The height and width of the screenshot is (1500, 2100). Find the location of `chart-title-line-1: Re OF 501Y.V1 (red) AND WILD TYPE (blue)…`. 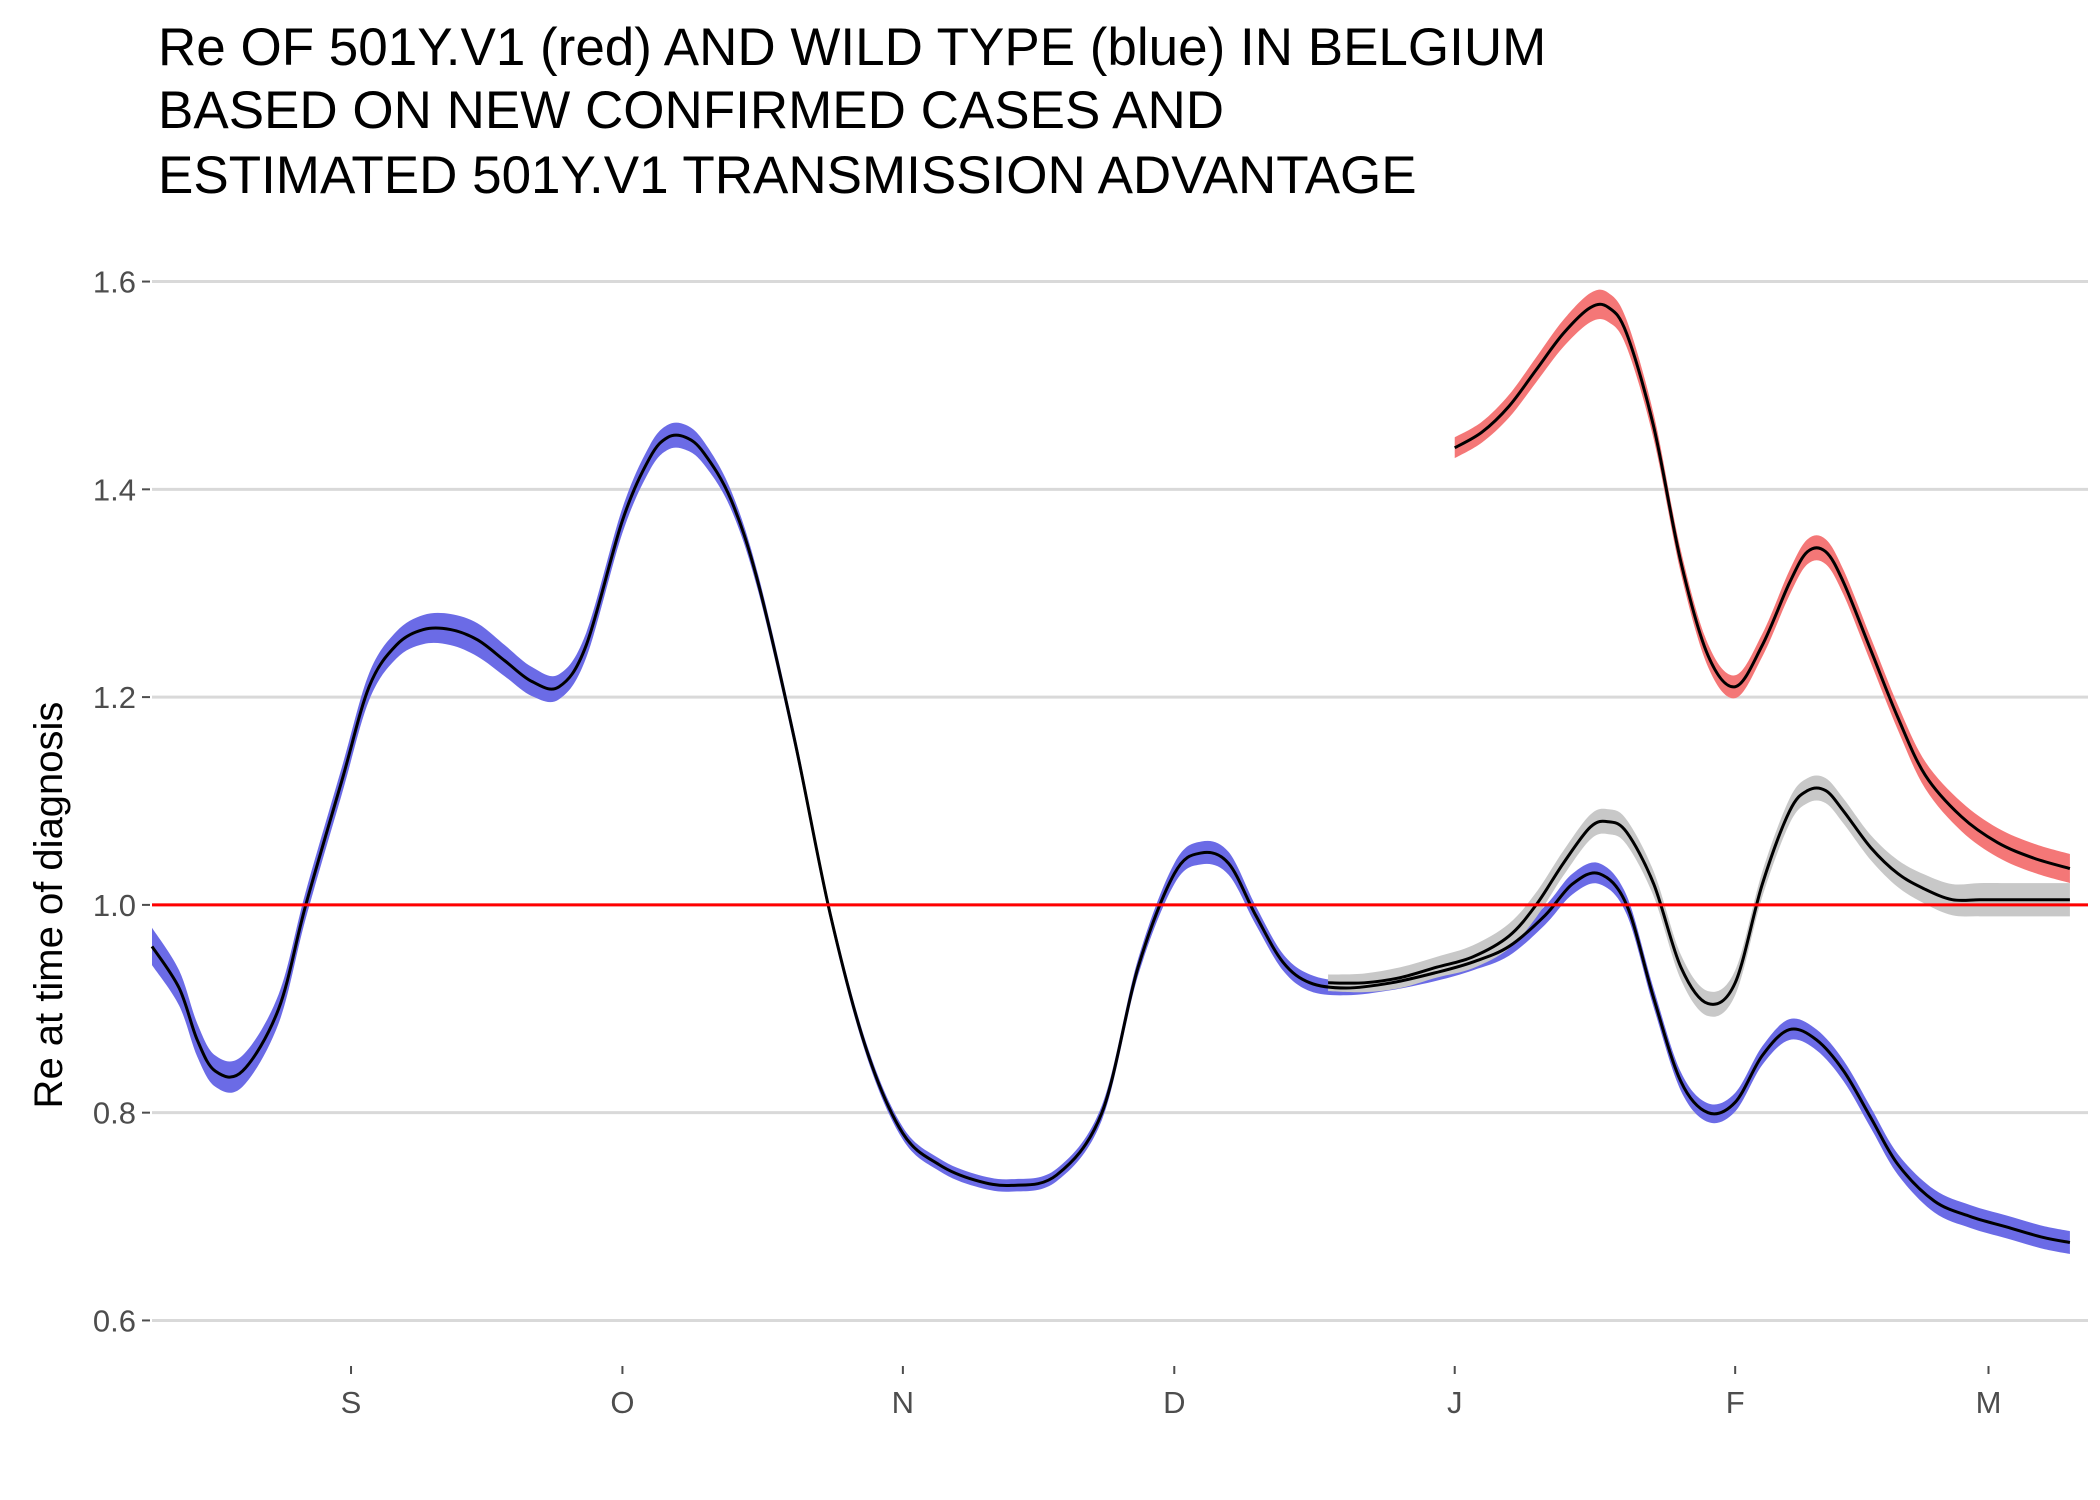

chart-title-line-1: Re OF 501Y.V1 (red) AND WILD TYPE (blue)… is located at coordinates (852, 47).